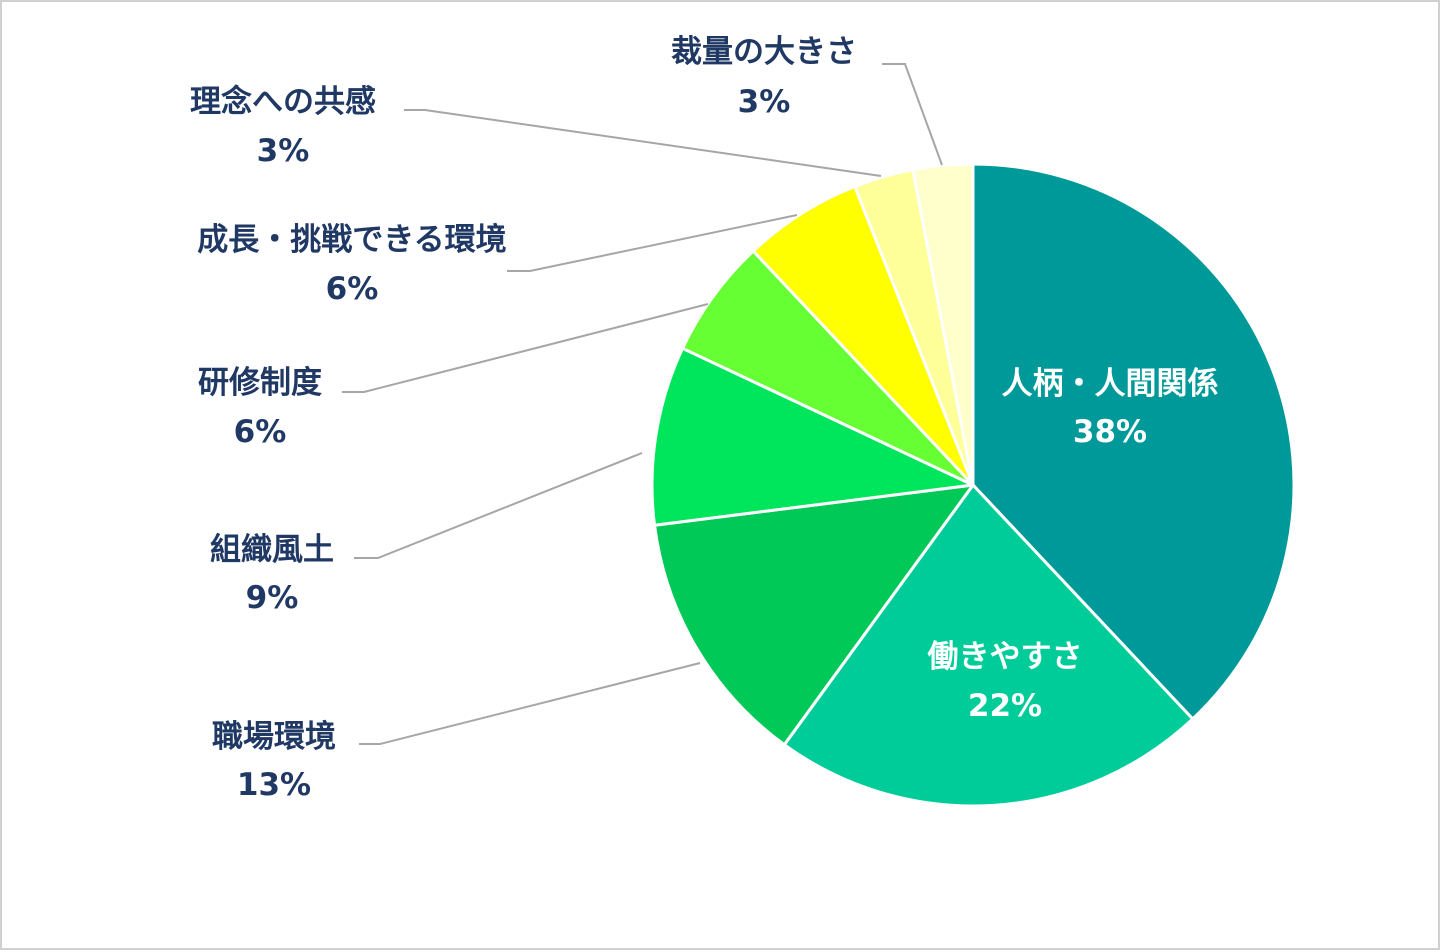  What do you see at coordinates (272, 598) in the screenshot?
I see `slice-value-3: 9%` at bounding box center [272, 598].